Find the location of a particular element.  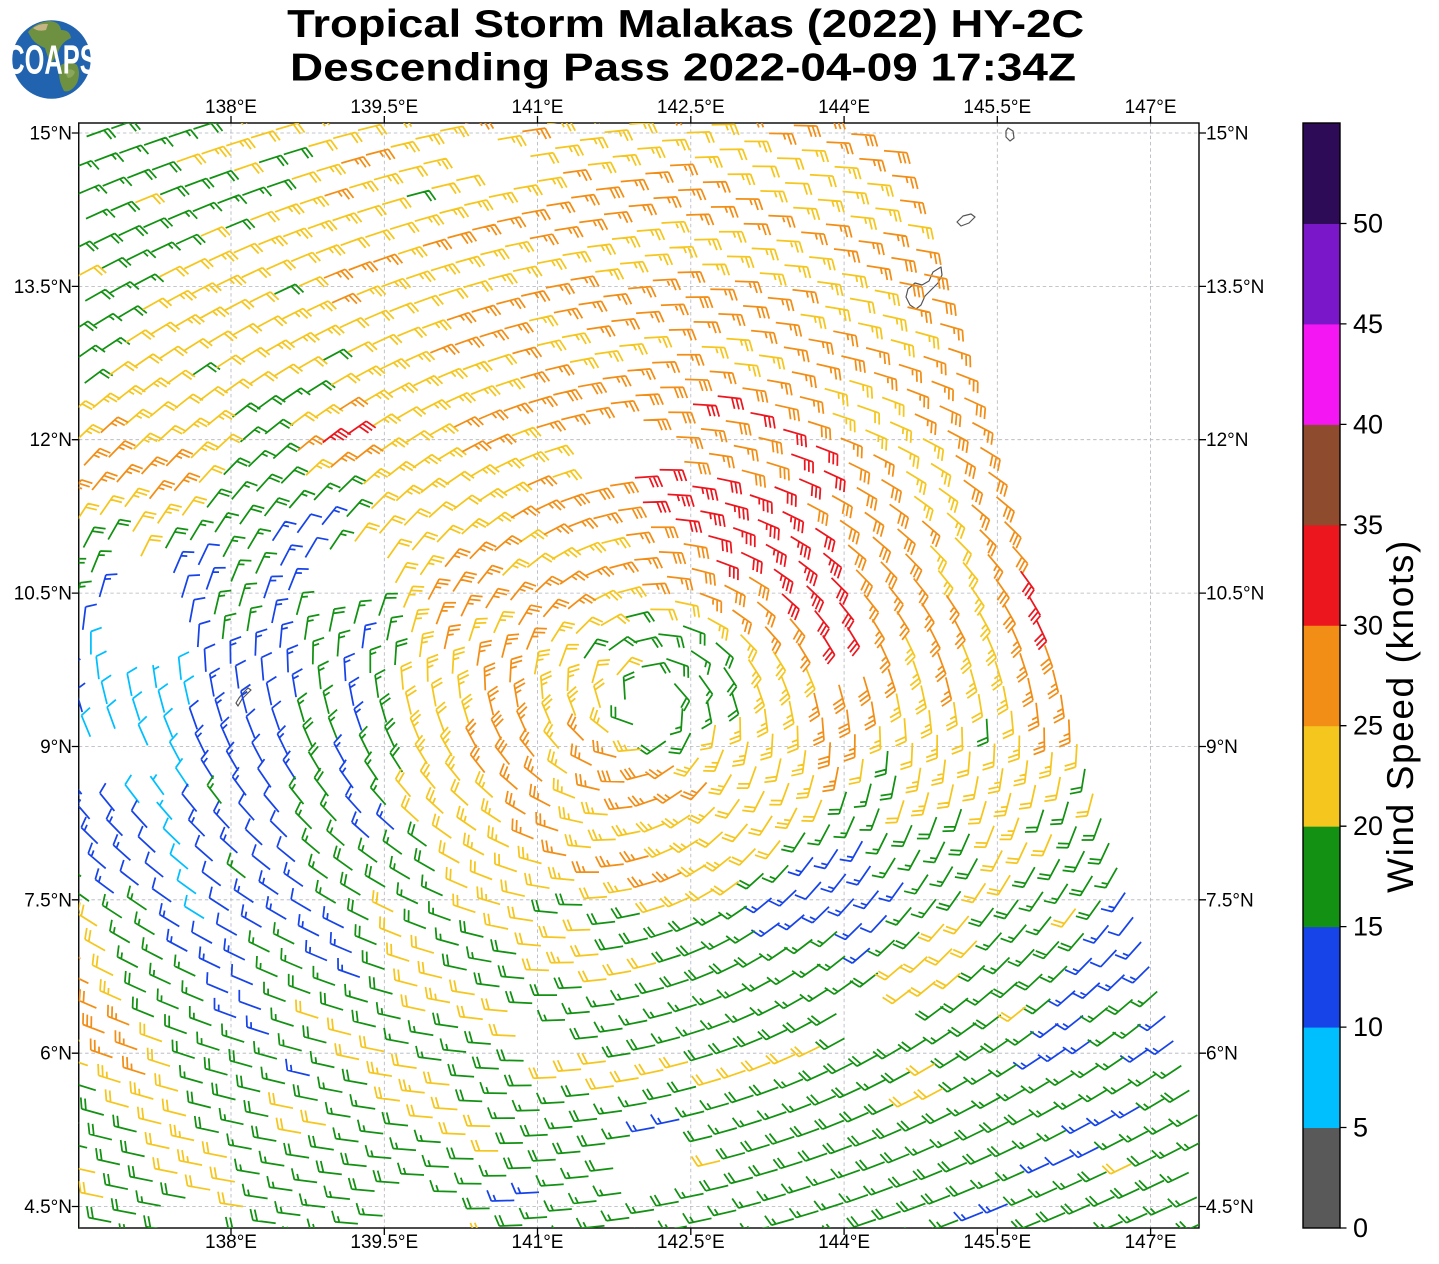

svg-text: 20 is located at coordinates (1368, 826).